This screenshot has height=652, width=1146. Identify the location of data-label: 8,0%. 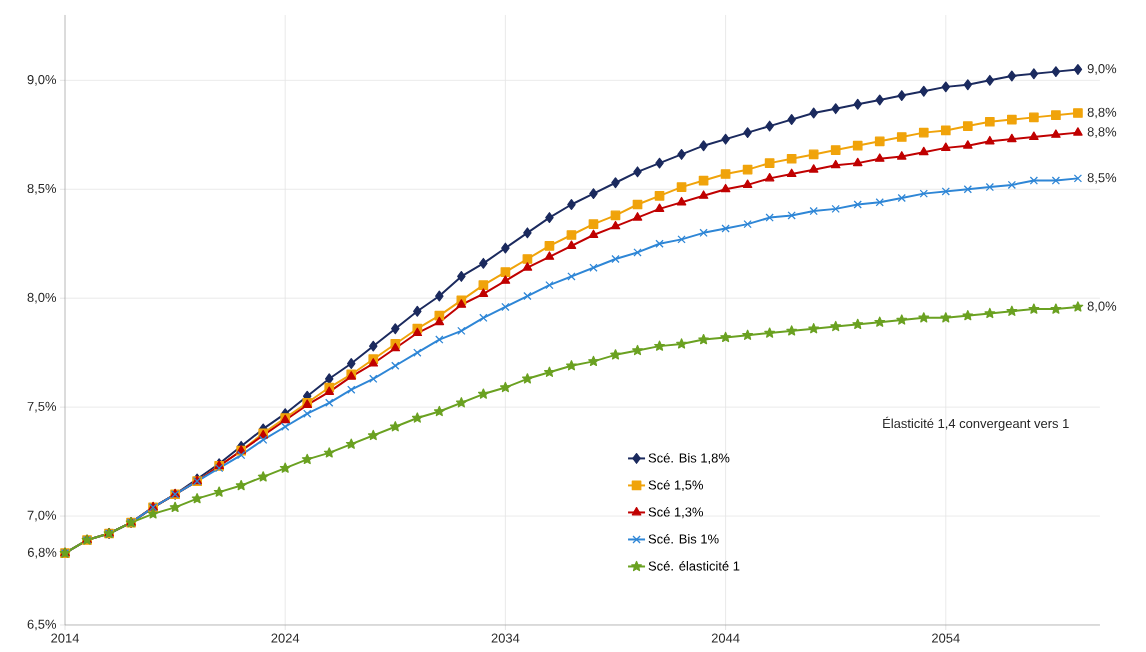
(1102, 307).